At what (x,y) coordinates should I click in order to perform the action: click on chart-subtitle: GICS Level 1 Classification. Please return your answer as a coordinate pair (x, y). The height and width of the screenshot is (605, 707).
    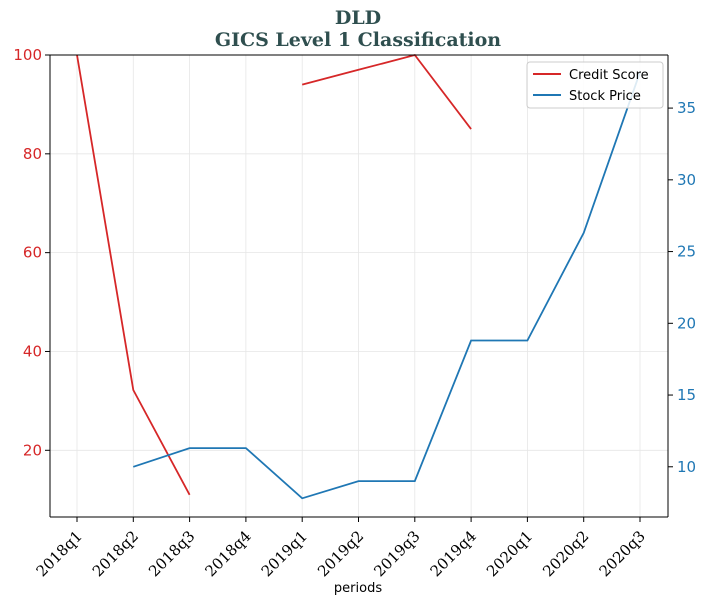
    Looking at the image, I should click on (358, 40).